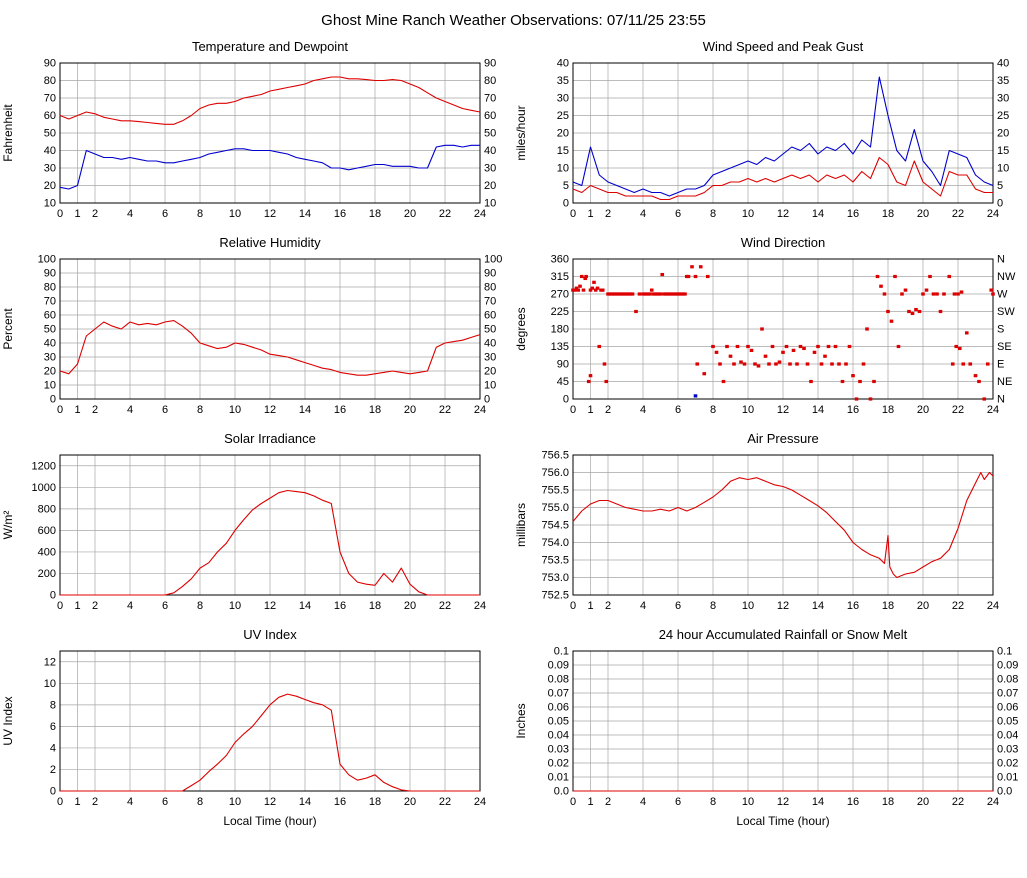  I want to click on svg-text: 400, so click(47, 552).